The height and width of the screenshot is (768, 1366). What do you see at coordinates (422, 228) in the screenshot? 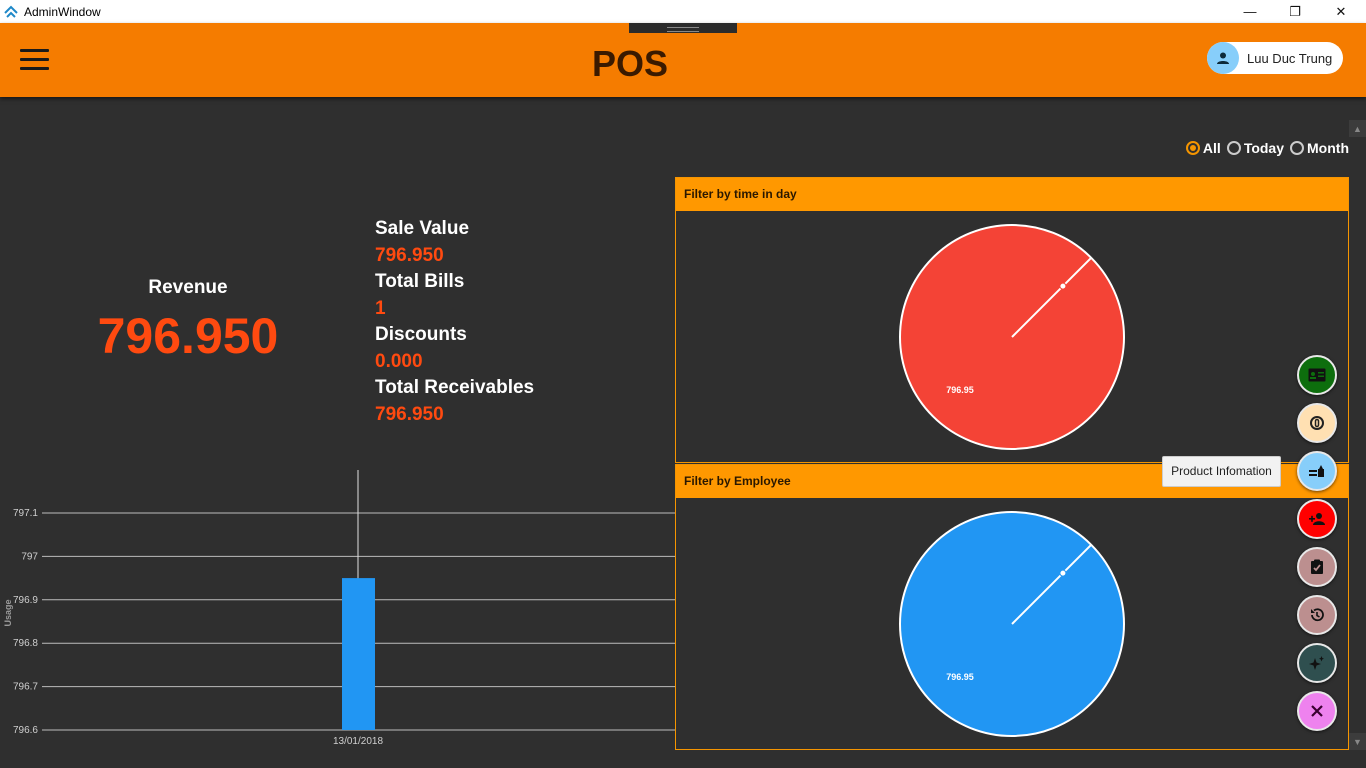
I see `sale-value-label: Sale Value` at bounding box center [422, 228].